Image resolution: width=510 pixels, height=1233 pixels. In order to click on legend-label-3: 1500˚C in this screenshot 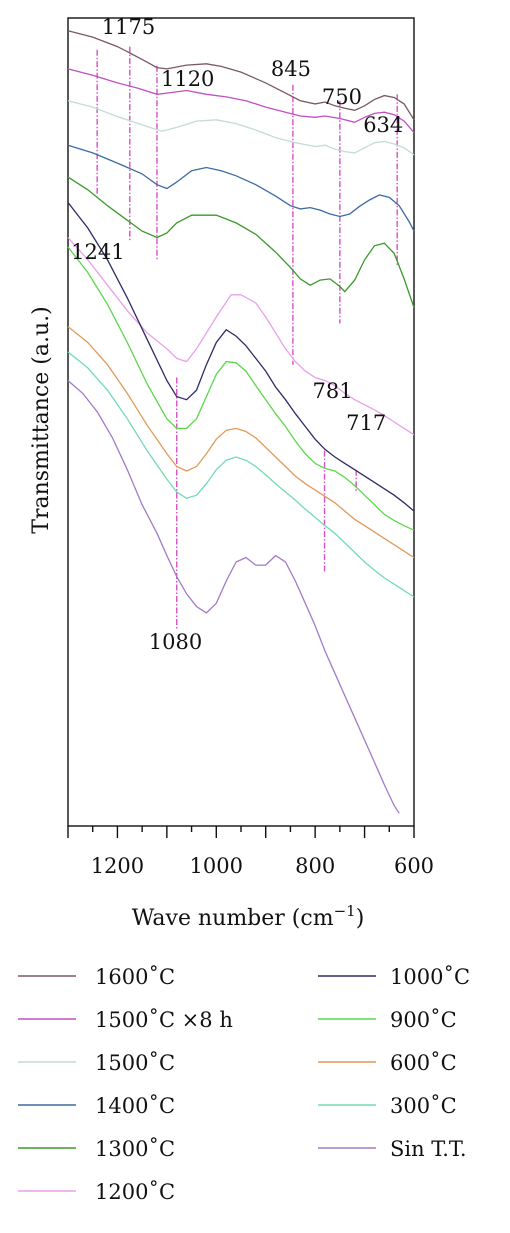, I will do `click(135, 1063)`.